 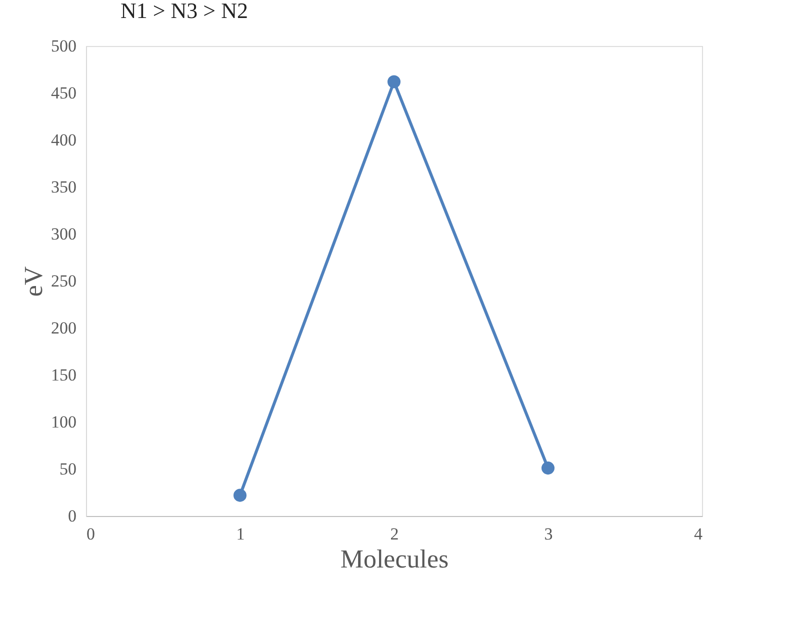 What do you see at coordinates (548, 534) in the screenshot?
I see `x-tick-label: 3` at bounding box center [548, 534].